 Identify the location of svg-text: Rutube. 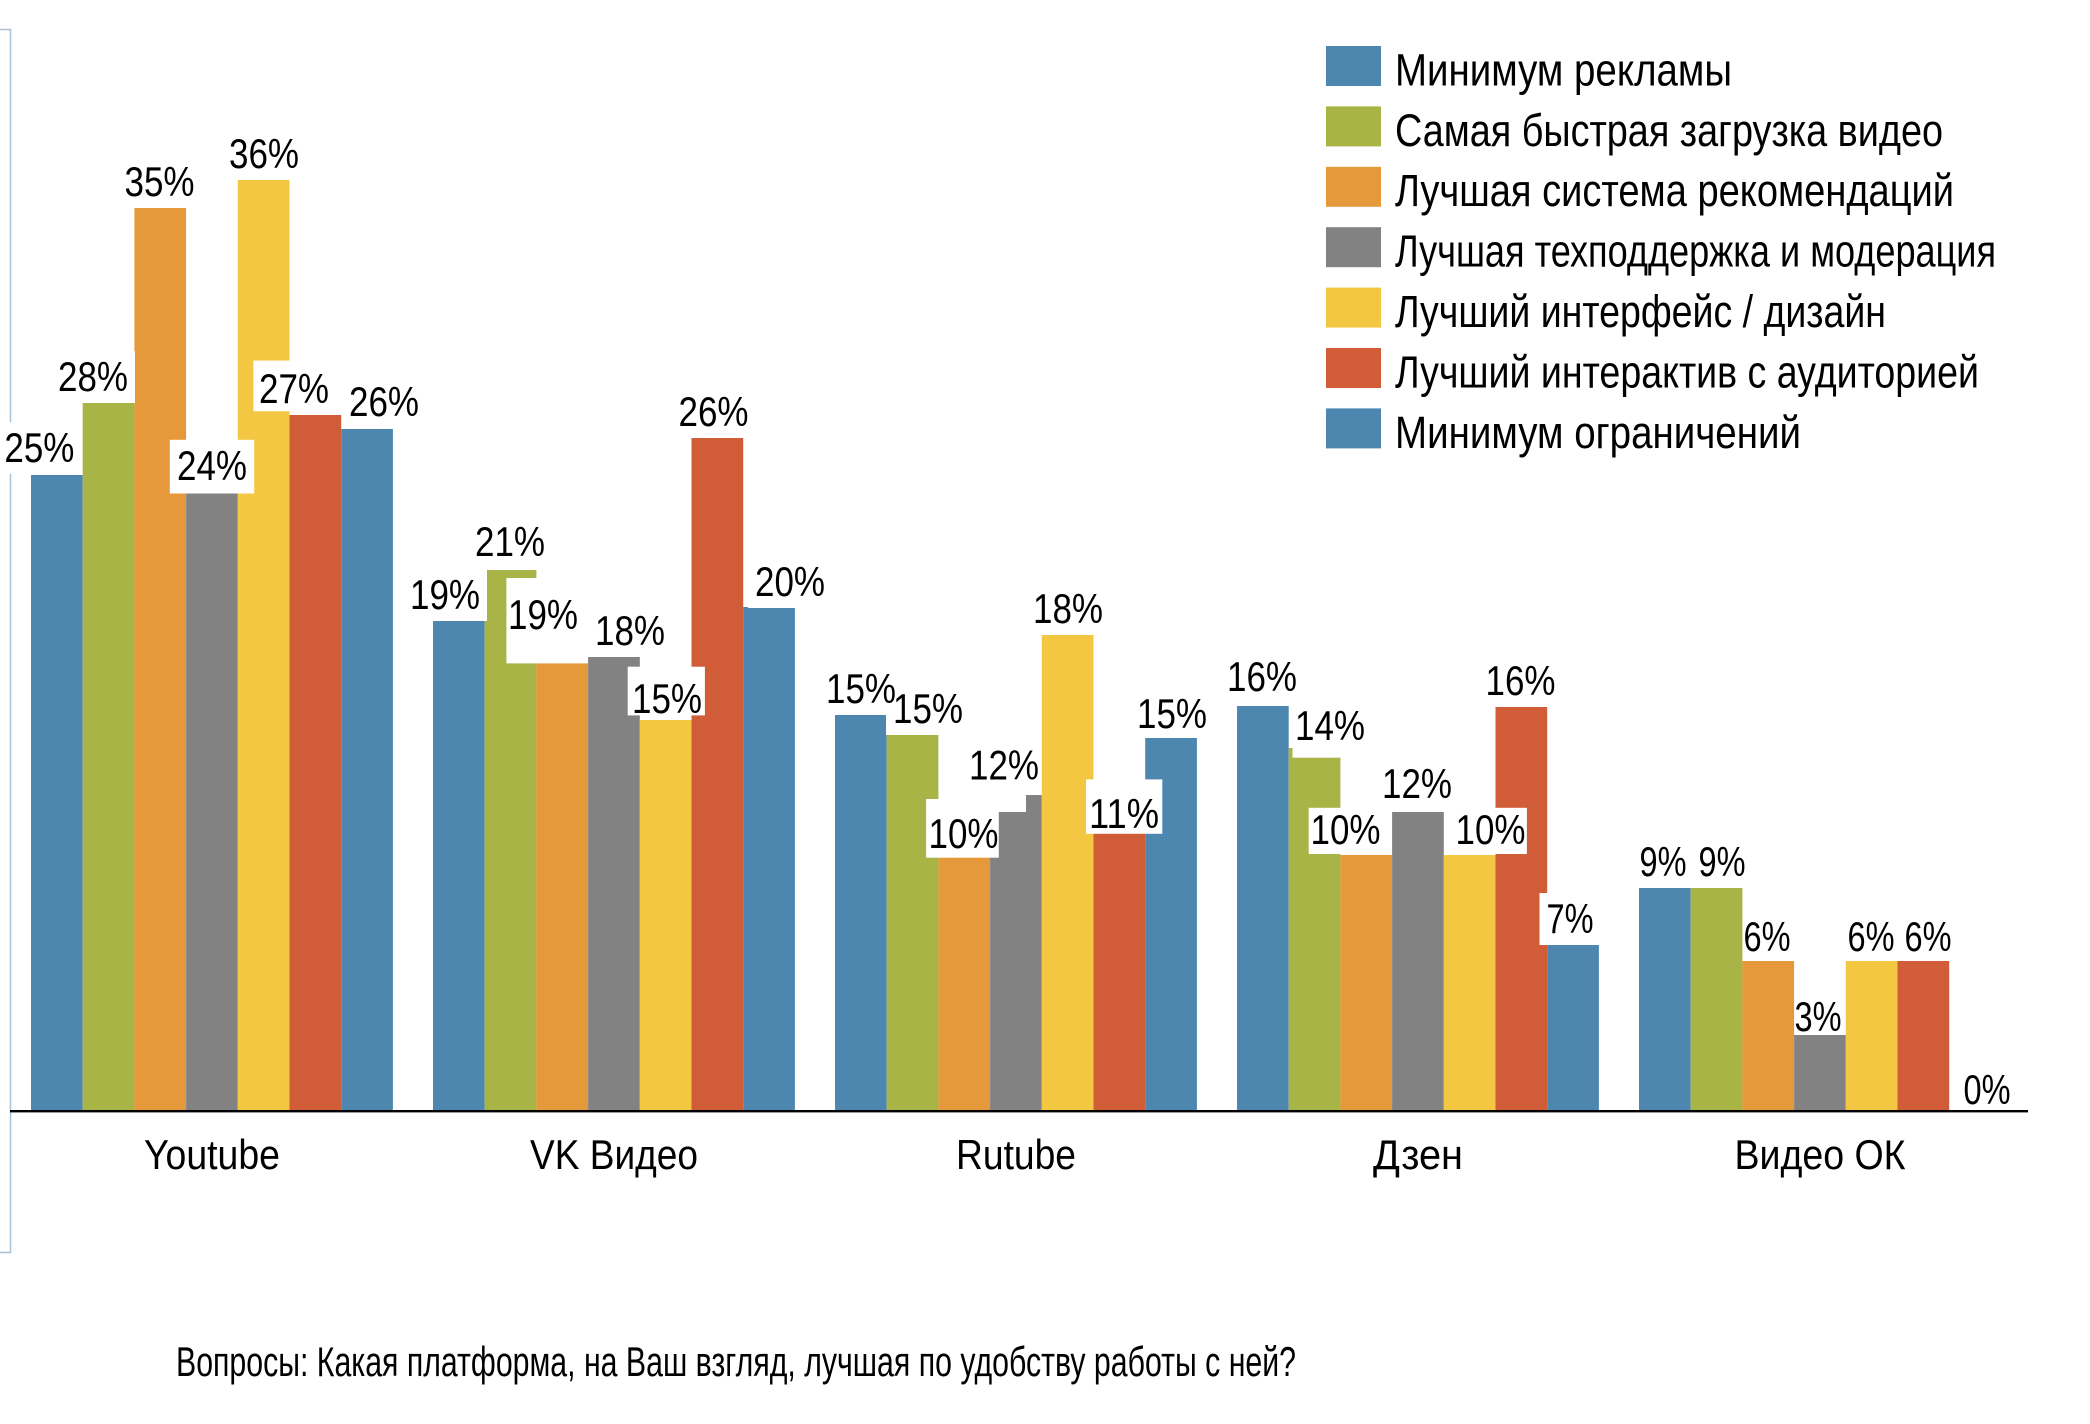
(1016, 1154).